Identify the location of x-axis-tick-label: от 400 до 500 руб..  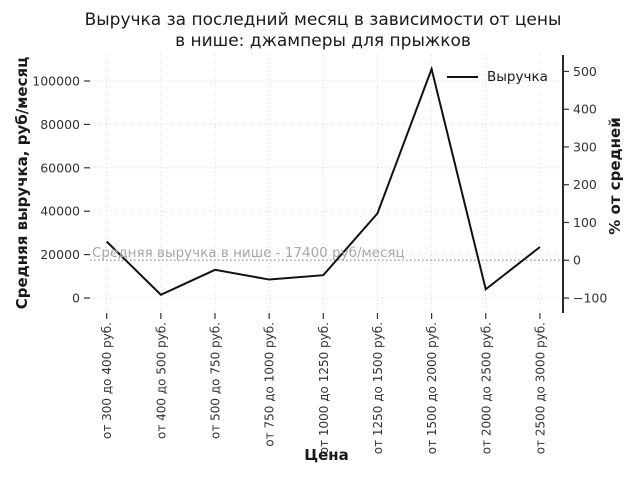
(161, 380).